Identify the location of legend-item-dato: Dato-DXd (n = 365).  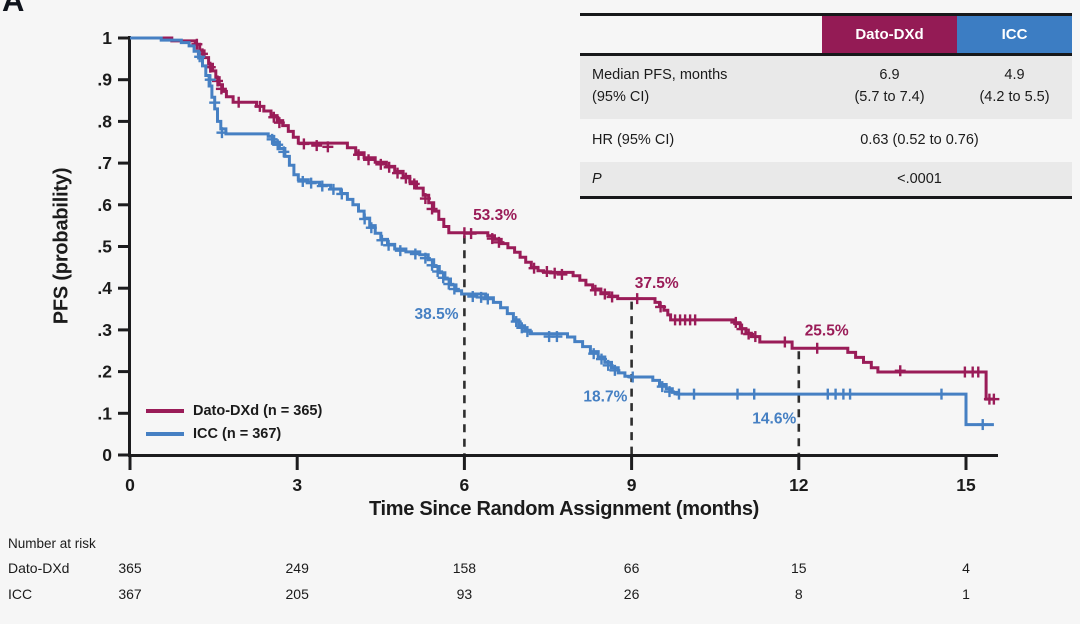
(234, 410).